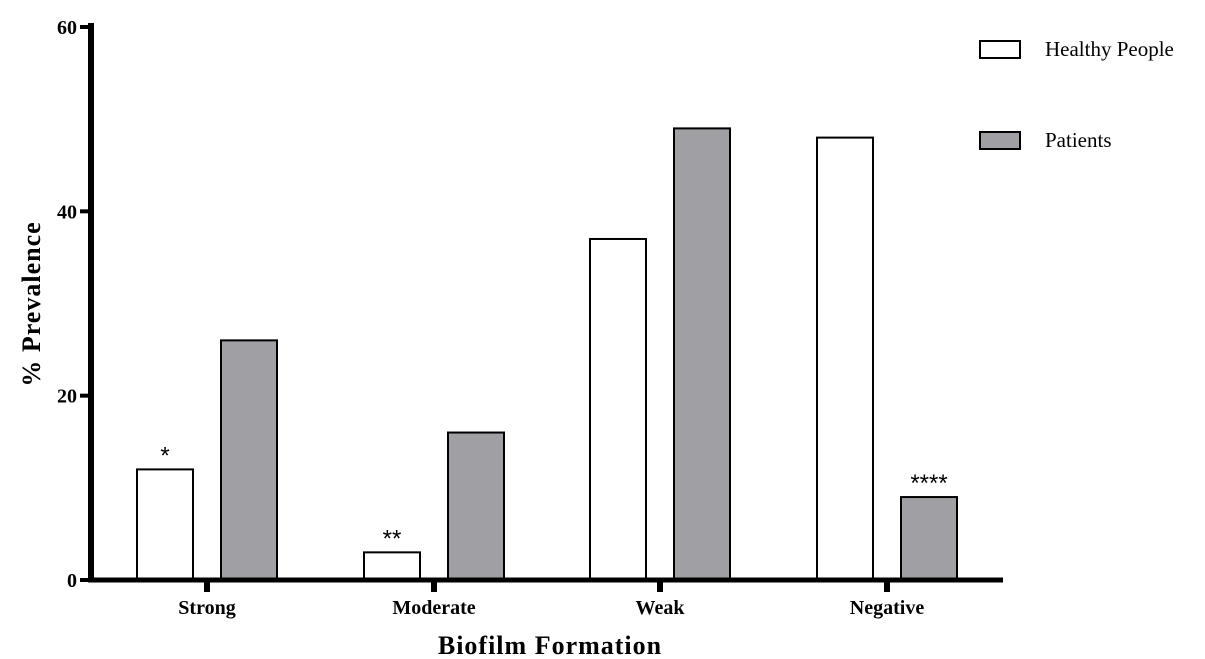 The width and height of the screenshot is (1205, 659). What do you see at coordinates (845, 358) in the screenshot?
I see `bar-negative-healthy-people` at bounding box center [845, 358].